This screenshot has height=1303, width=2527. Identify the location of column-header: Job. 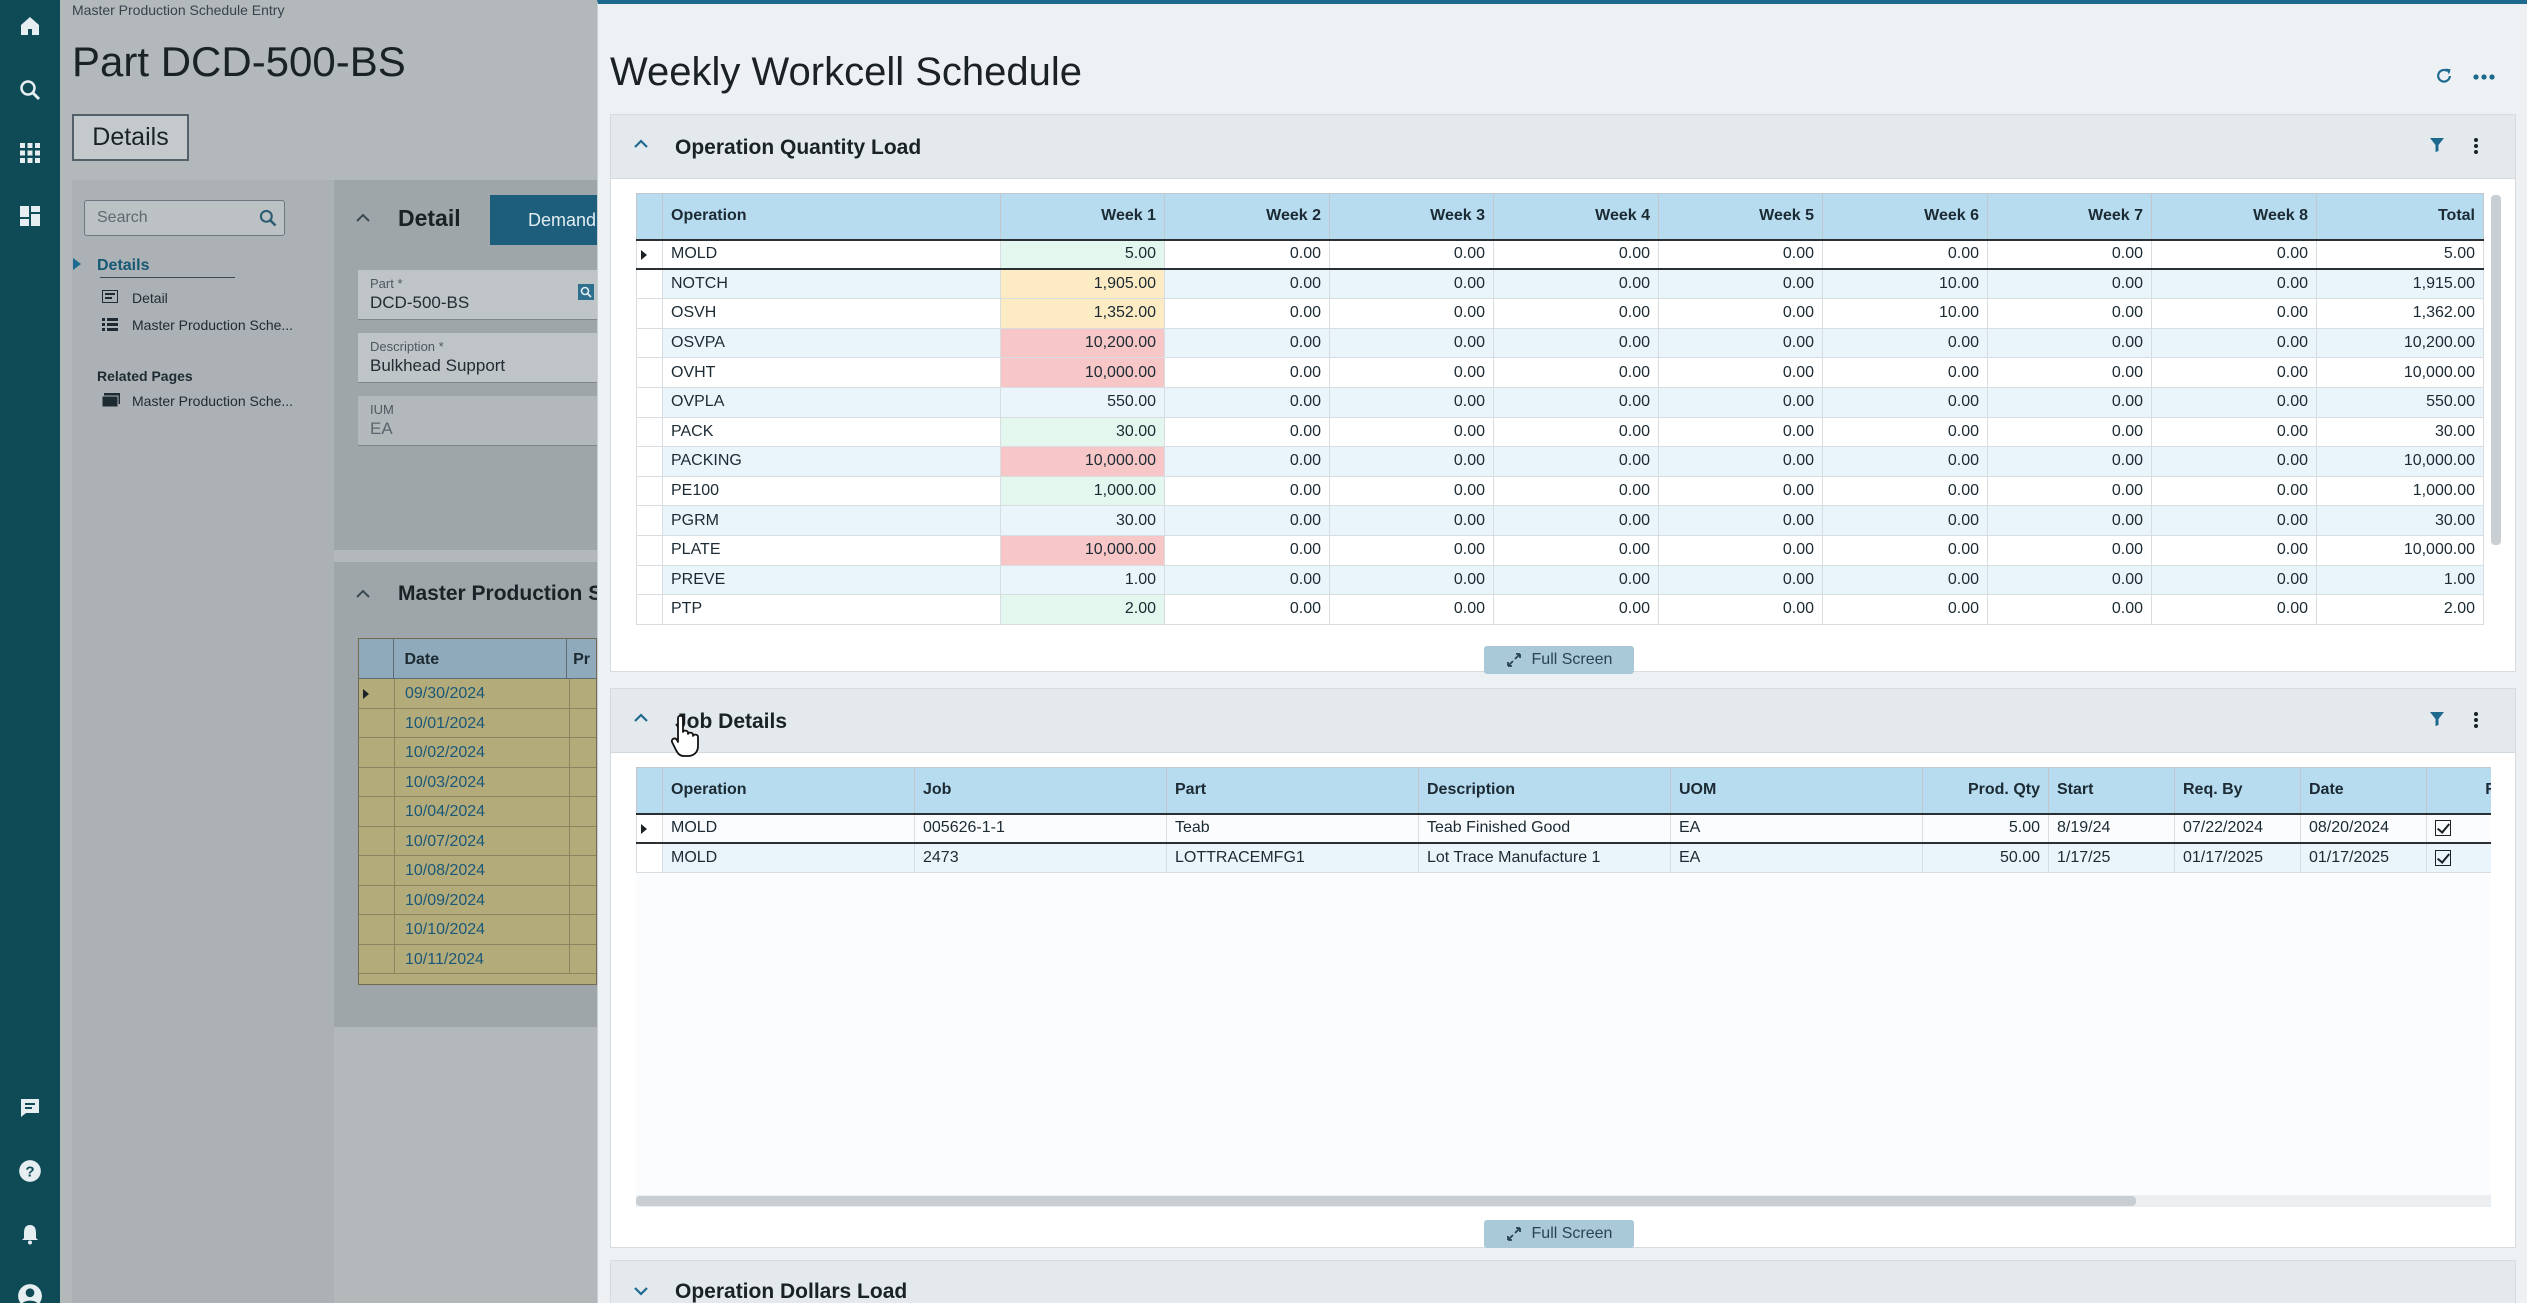
(1040, 790).